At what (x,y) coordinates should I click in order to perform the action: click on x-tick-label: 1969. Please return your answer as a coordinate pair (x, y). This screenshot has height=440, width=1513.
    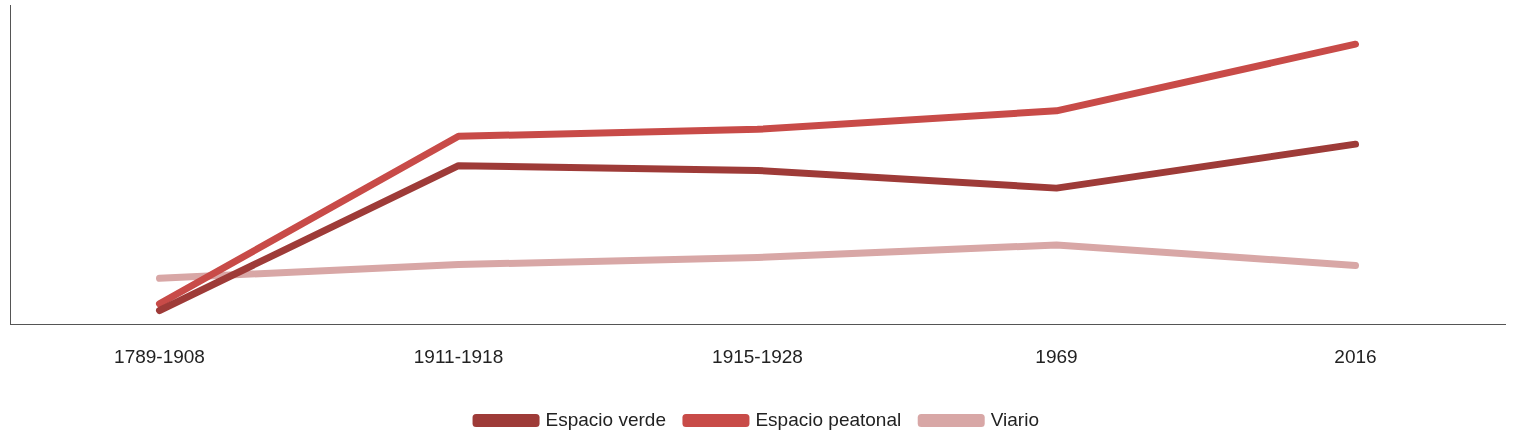
    Looking at the image, I should click on (1056, 356).